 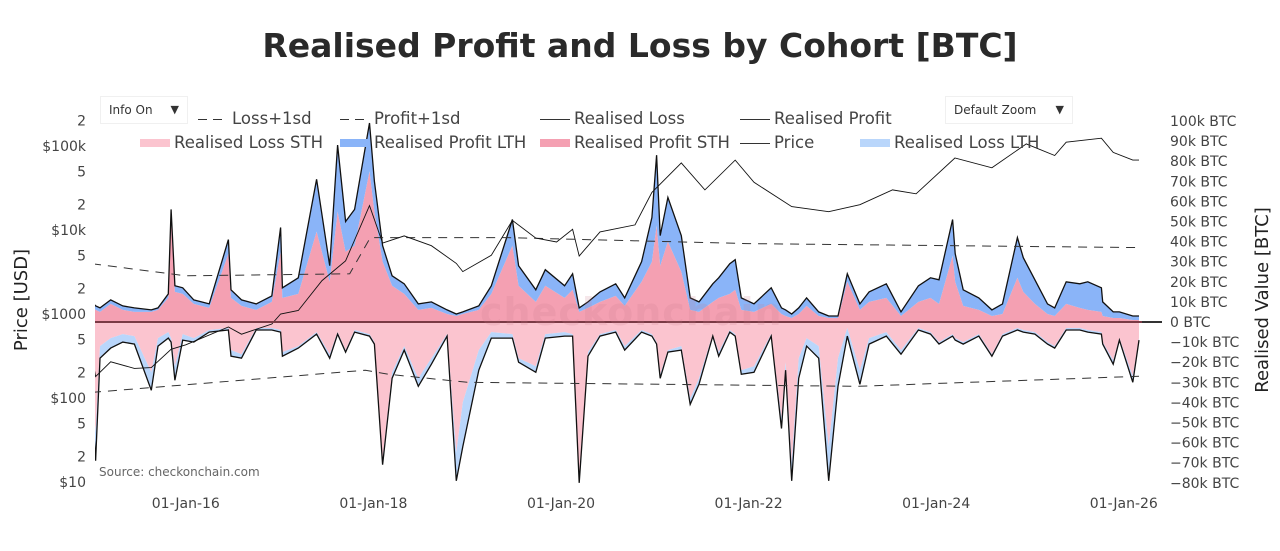 I want to click on right-tick-label: −80k BTC, so click(x=1204, y=484).